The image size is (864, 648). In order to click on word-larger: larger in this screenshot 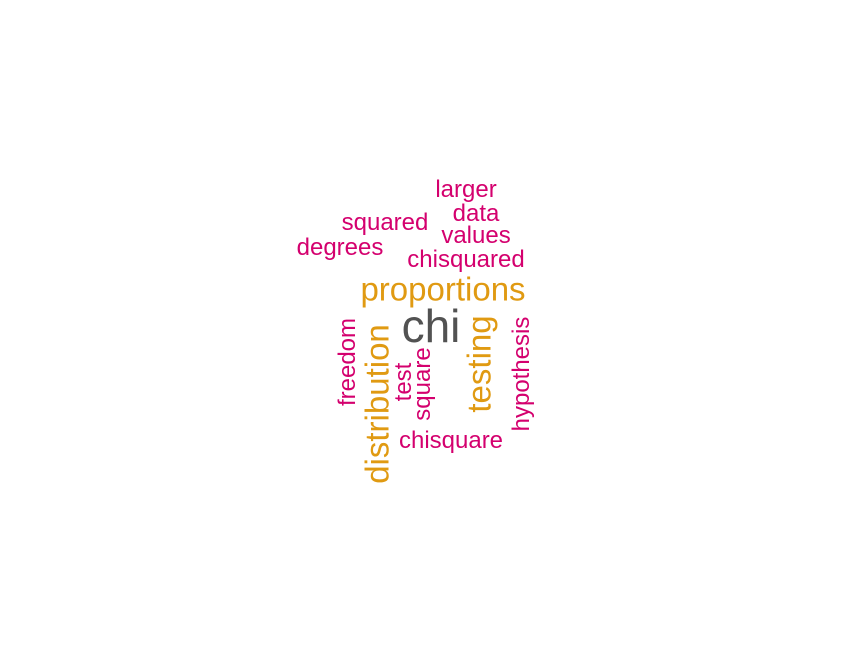, I will do `click(466, 189)`.